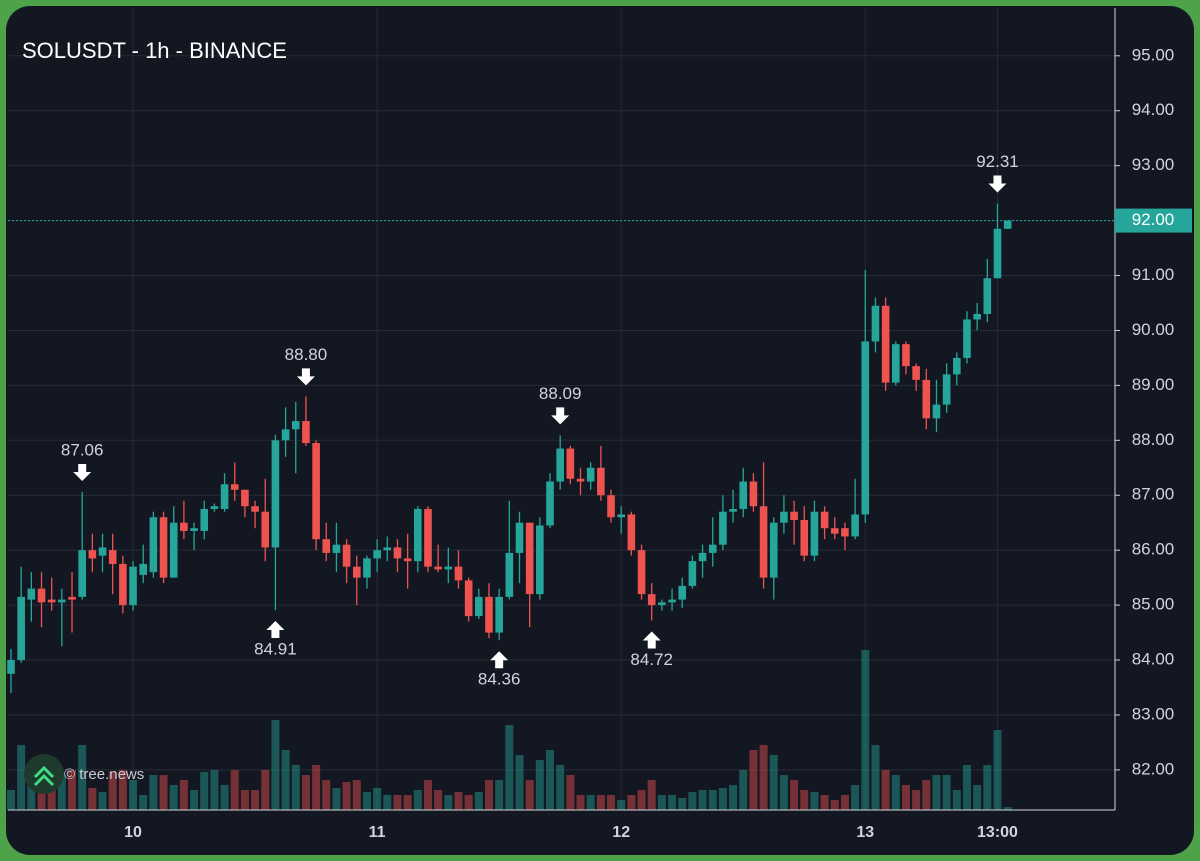 The height and width of the screenshot is (861, 1200). Describe the element at coordinates (133, 832) in the screenshot. I see `x-tick-label: 10` at that location.